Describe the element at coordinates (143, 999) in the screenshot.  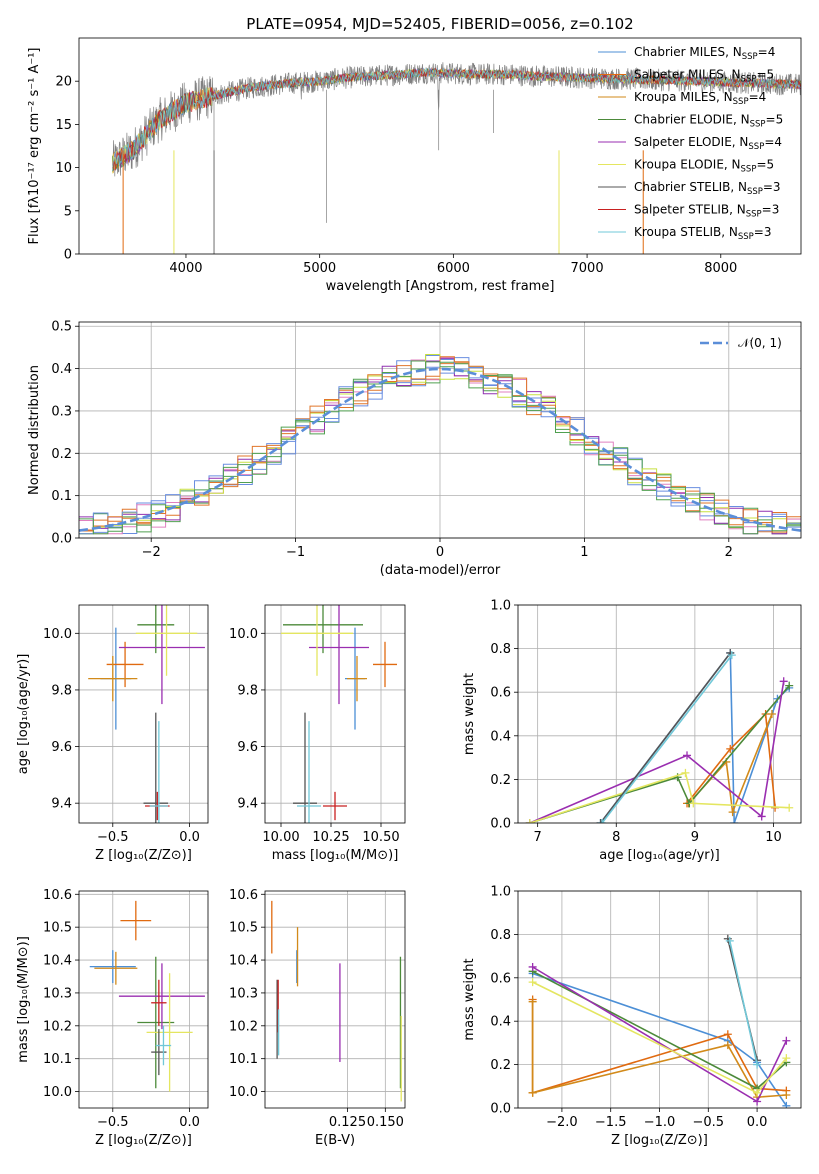
I see `plot-area-mass-vs-Z` at that location.